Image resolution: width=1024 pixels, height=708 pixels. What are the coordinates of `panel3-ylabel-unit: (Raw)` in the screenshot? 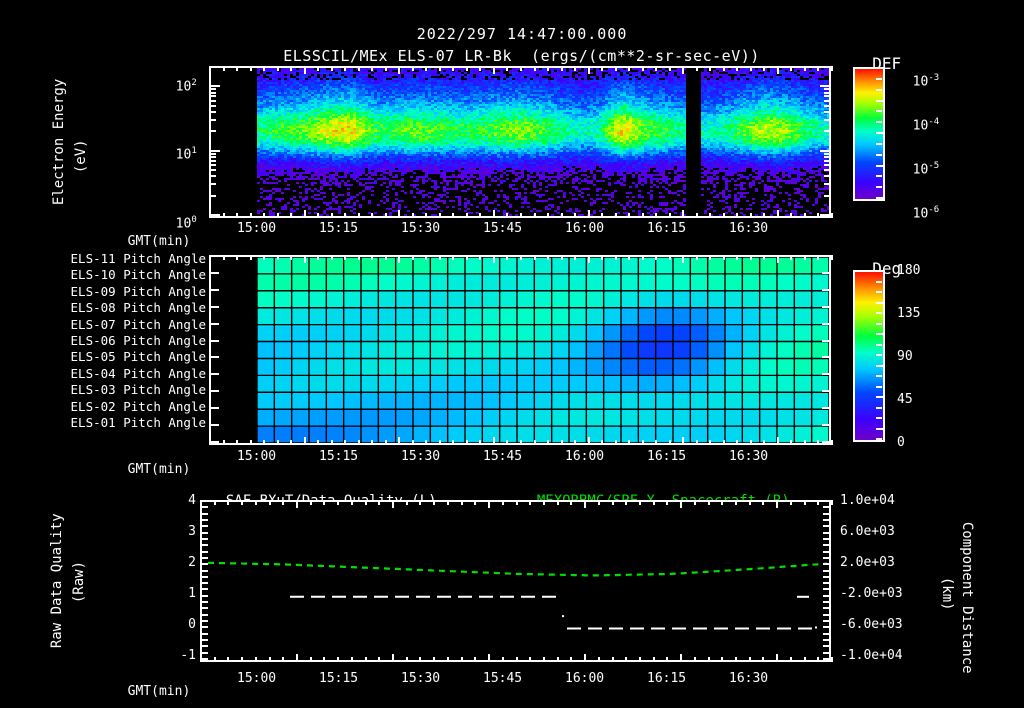 It's located at (79, 582).